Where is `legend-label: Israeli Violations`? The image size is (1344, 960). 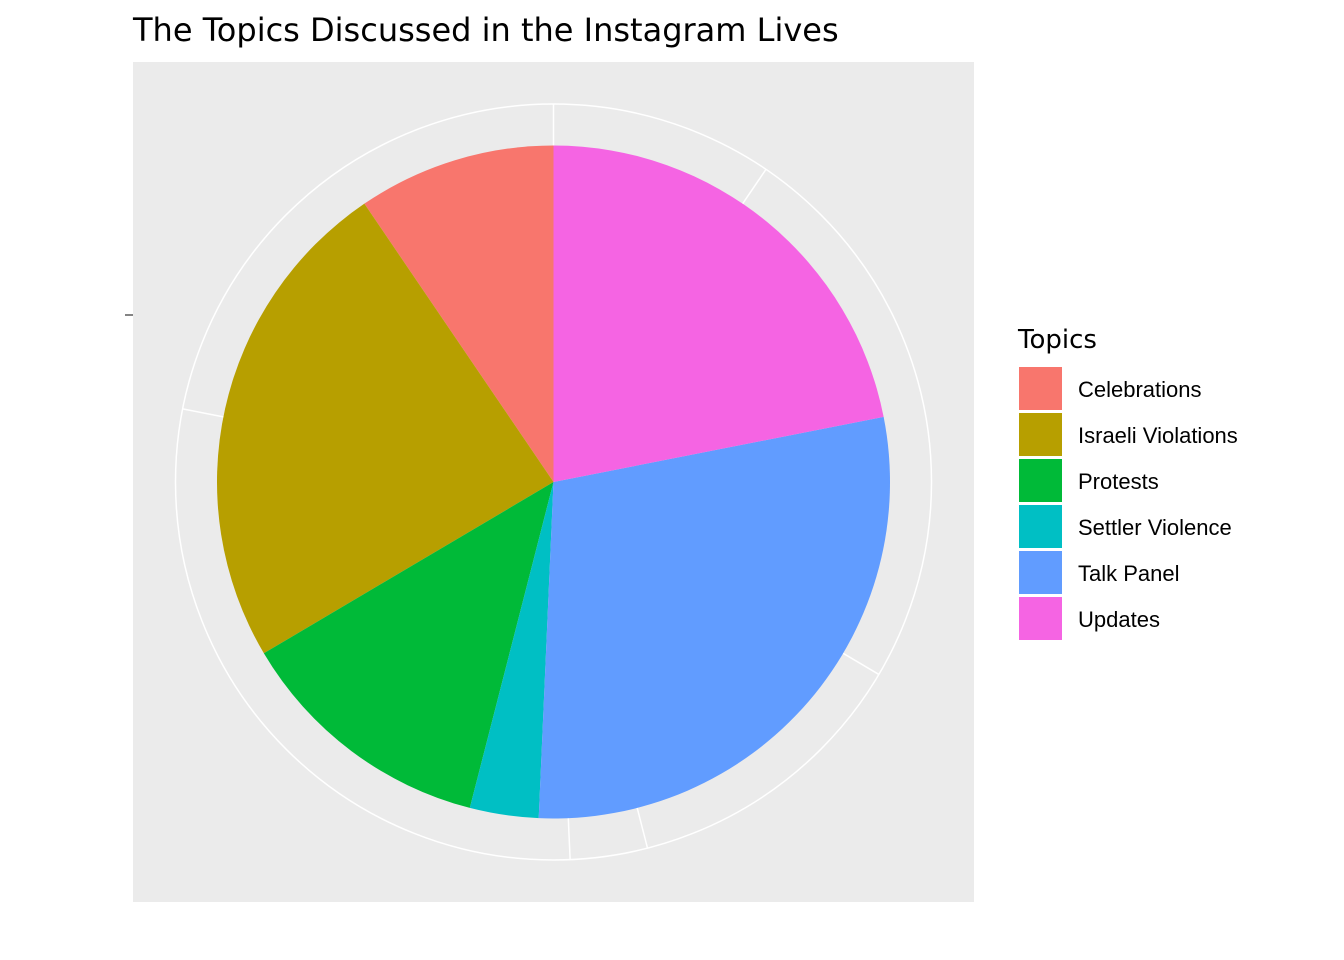 legend-label: Israeli Violations is located at coordinates (1158, 435).